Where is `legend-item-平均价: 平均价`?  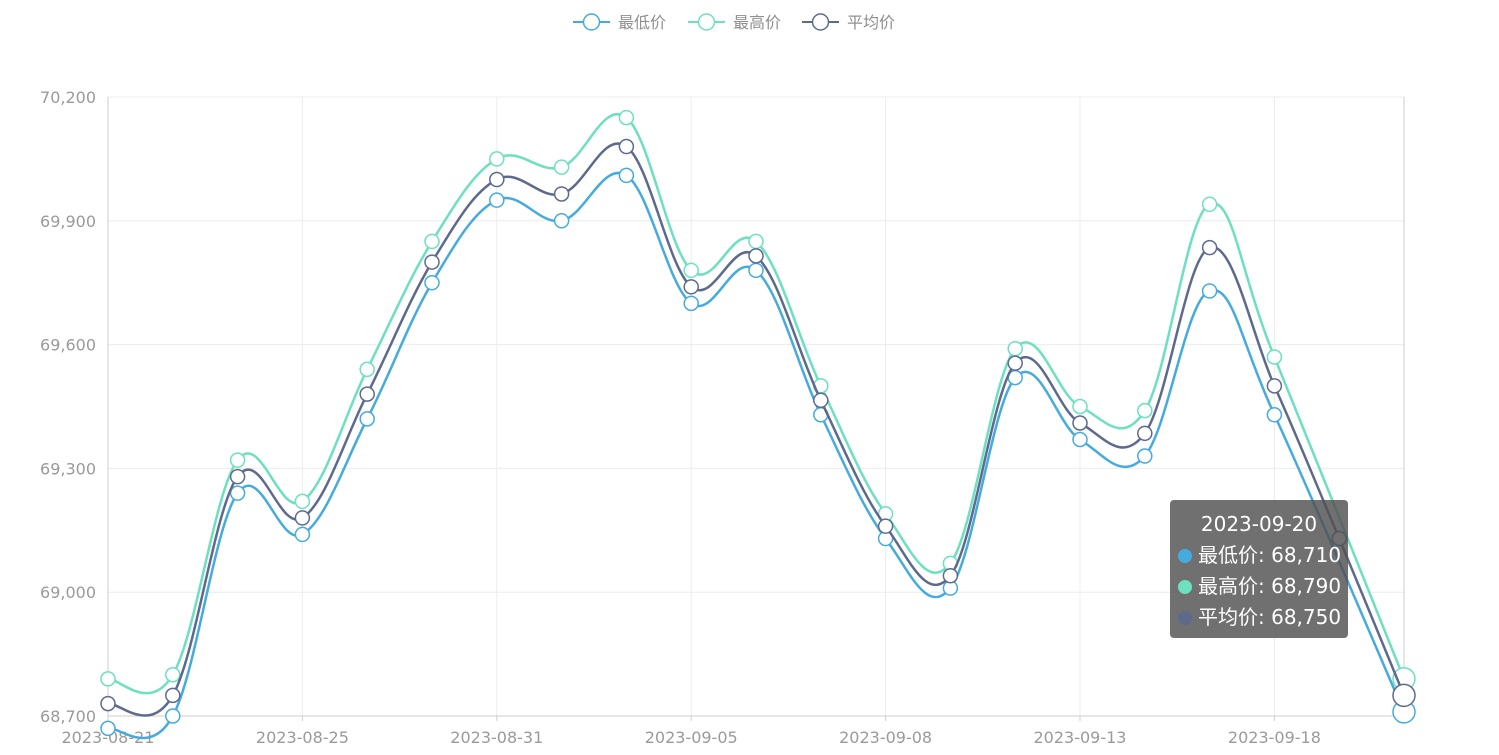 legend-item-平均价: 平均价 is located at coordinates (848, 22).